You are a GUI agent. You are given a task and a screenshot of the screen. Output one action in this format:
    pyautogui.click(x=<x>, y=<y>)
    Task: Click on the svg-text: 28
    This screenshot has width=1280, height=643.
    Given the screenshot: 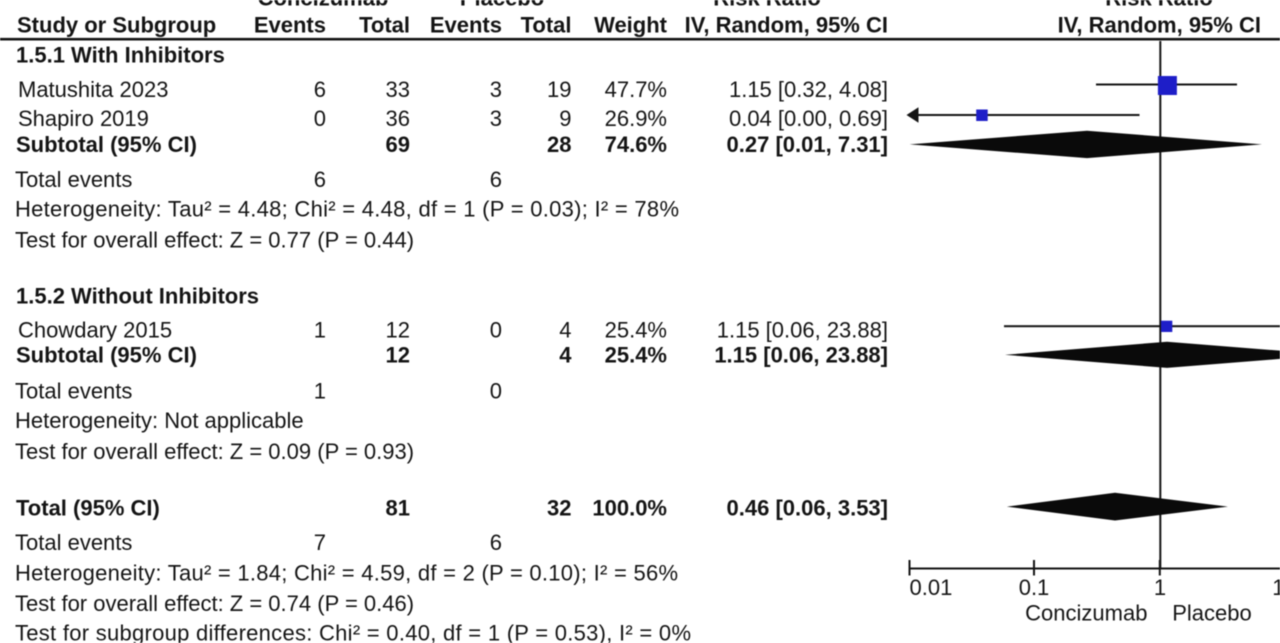 What is the action you would take?
    pyautogui.click(x=559, y=144)
    